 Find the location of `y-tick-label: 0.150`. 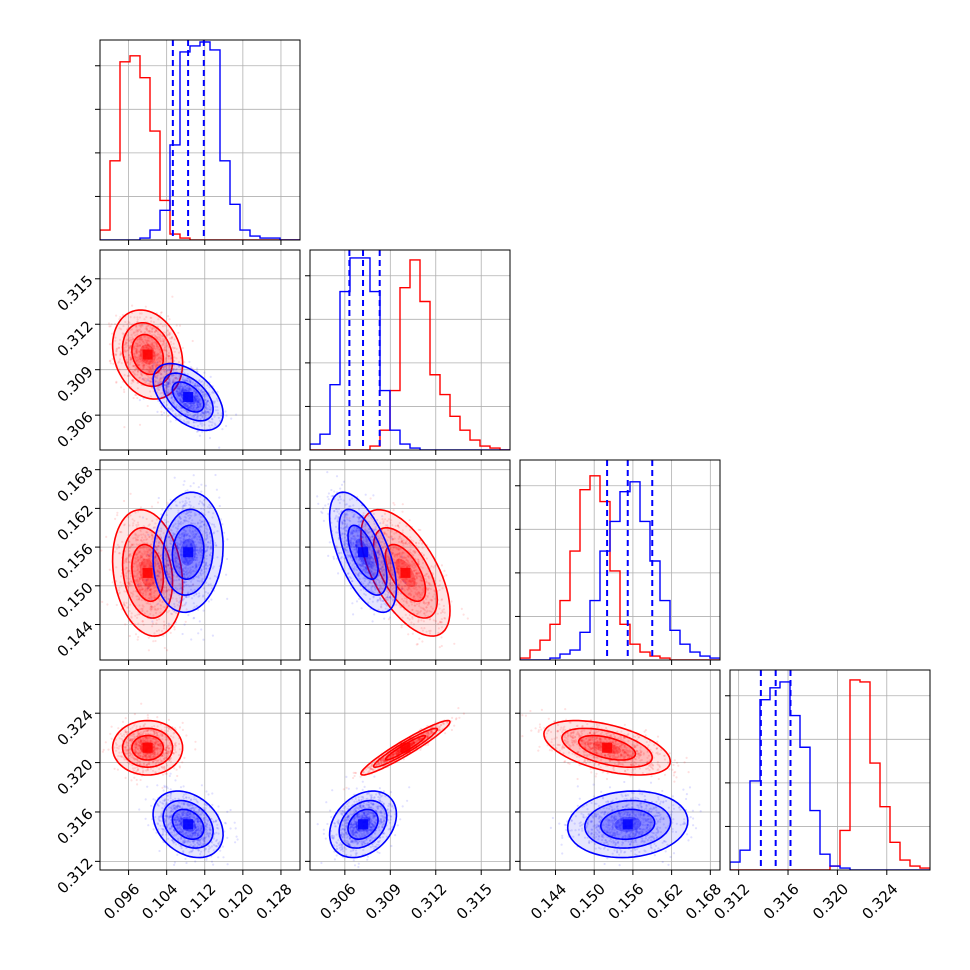

y-tick-label: 0.150 is located at coordinates (75, 600).